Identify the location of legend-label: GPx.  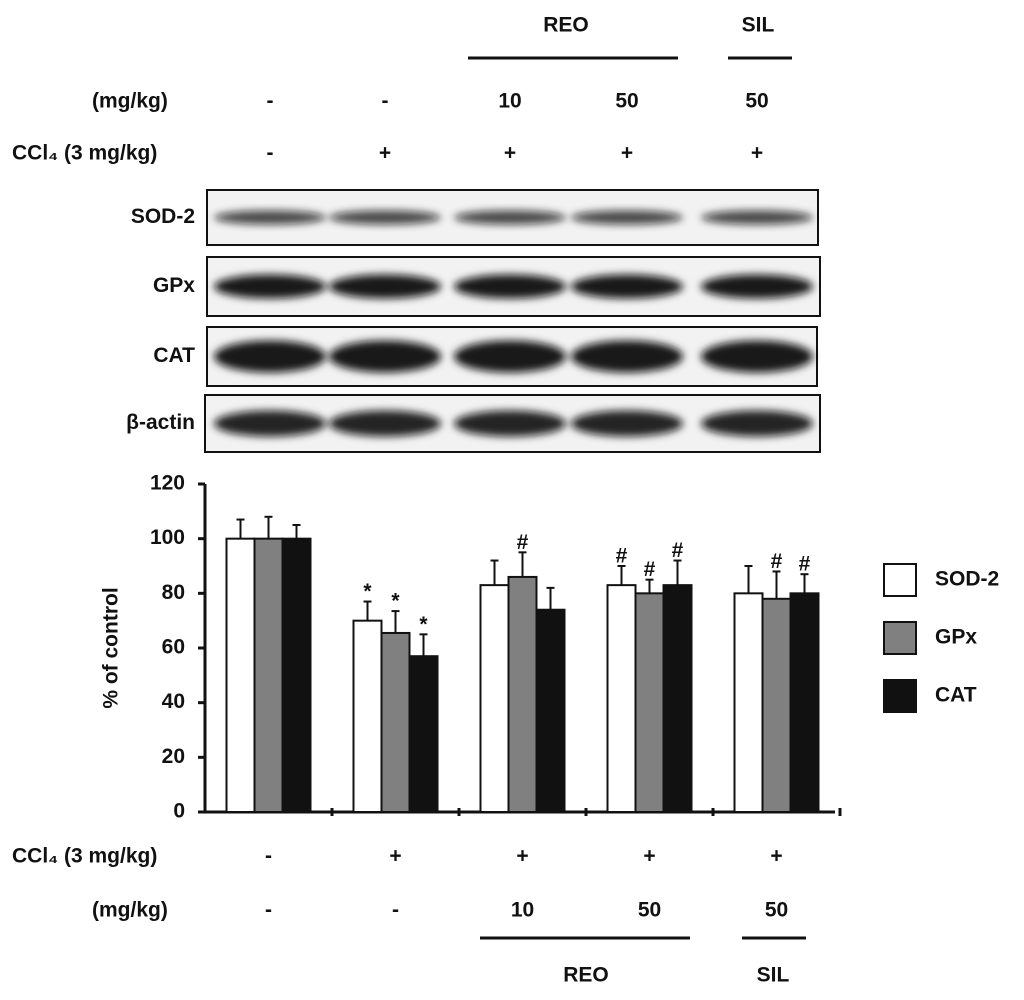
(956, 637).